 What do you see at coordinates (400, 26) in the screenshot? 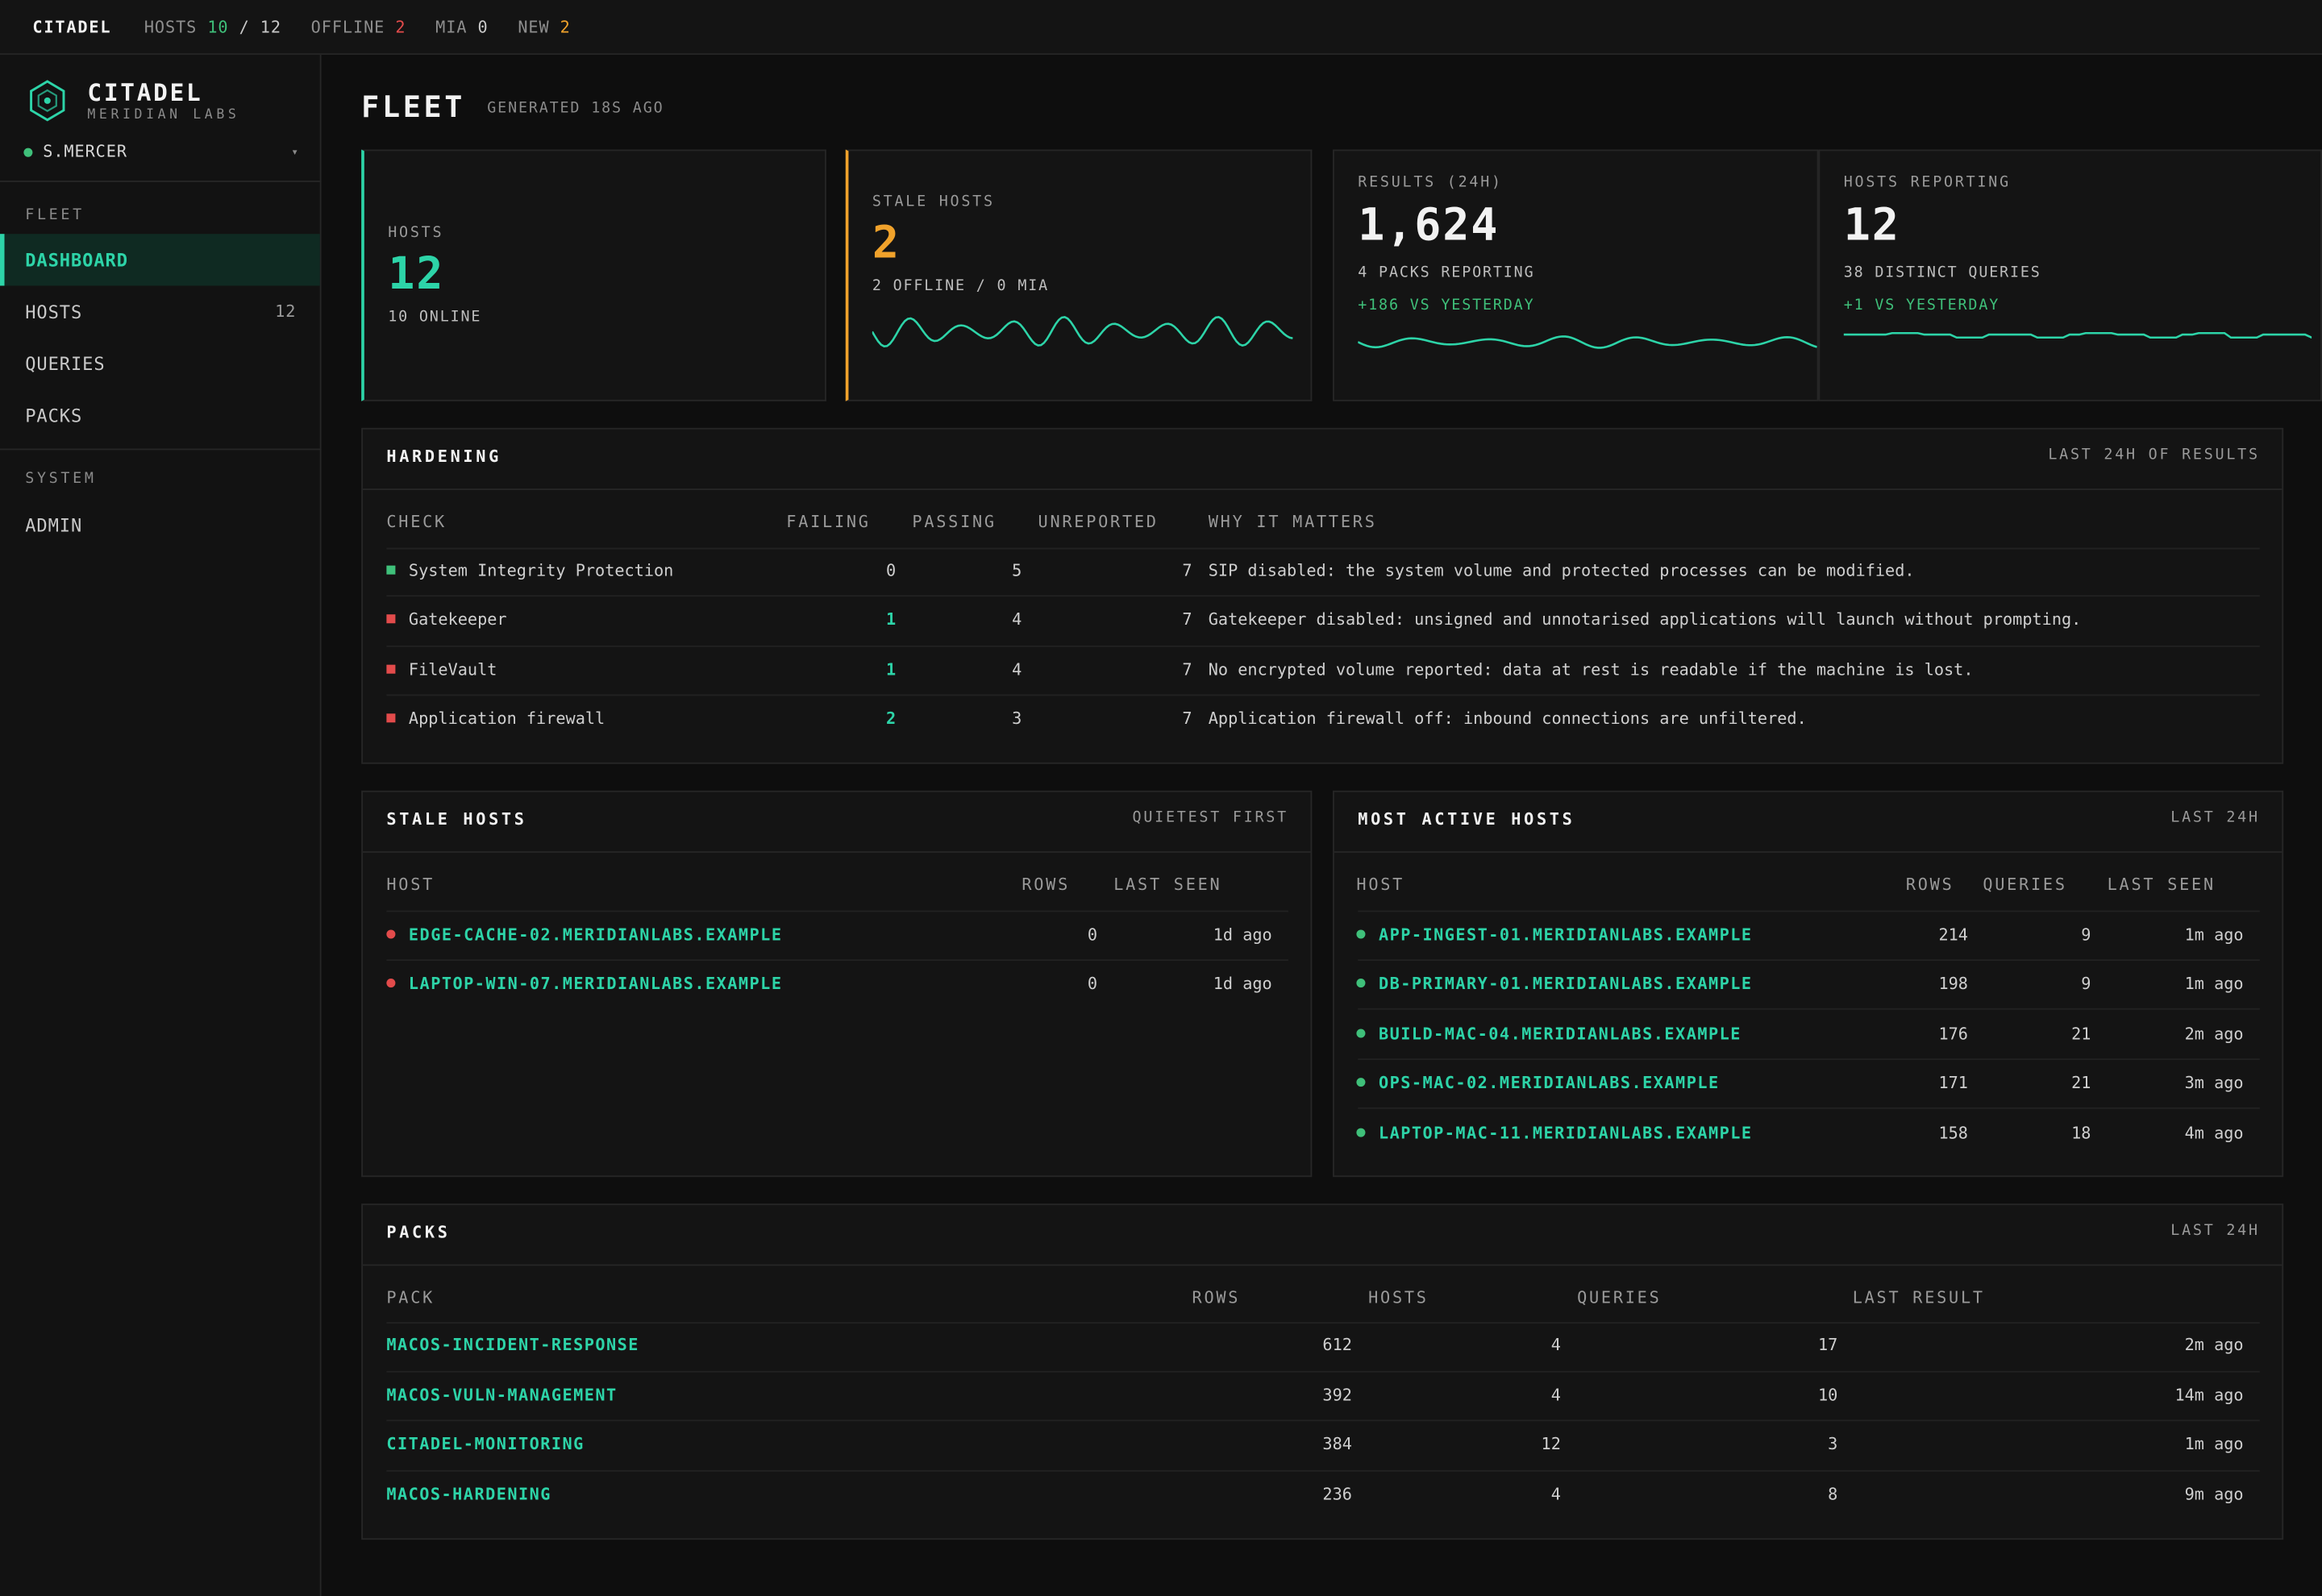
I see `topbar-offline-value: 2` at bounding box center [400, 26].